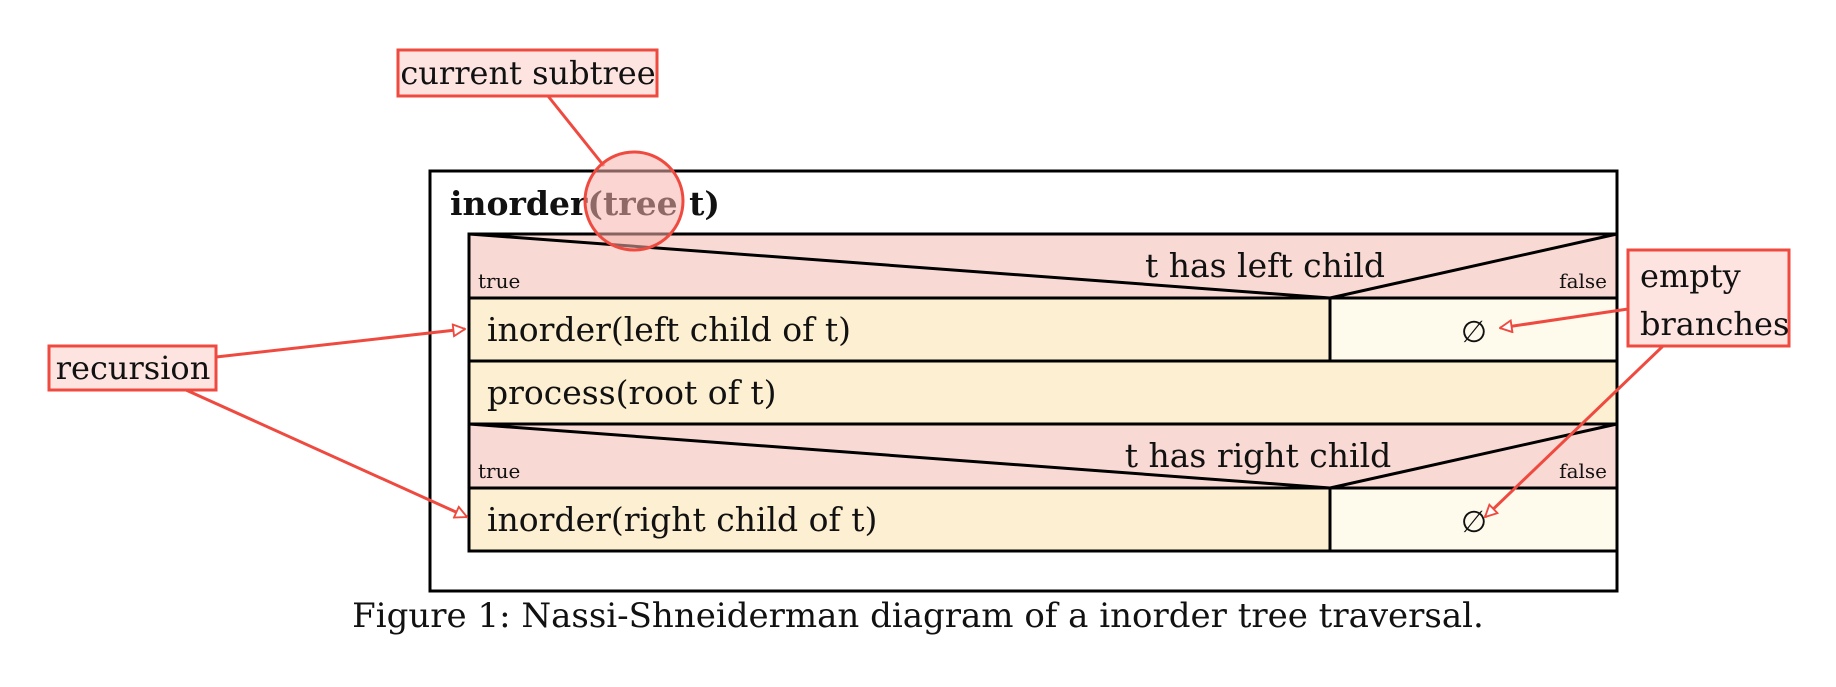  I want to click on true-label-1: true, so click(499, 281).